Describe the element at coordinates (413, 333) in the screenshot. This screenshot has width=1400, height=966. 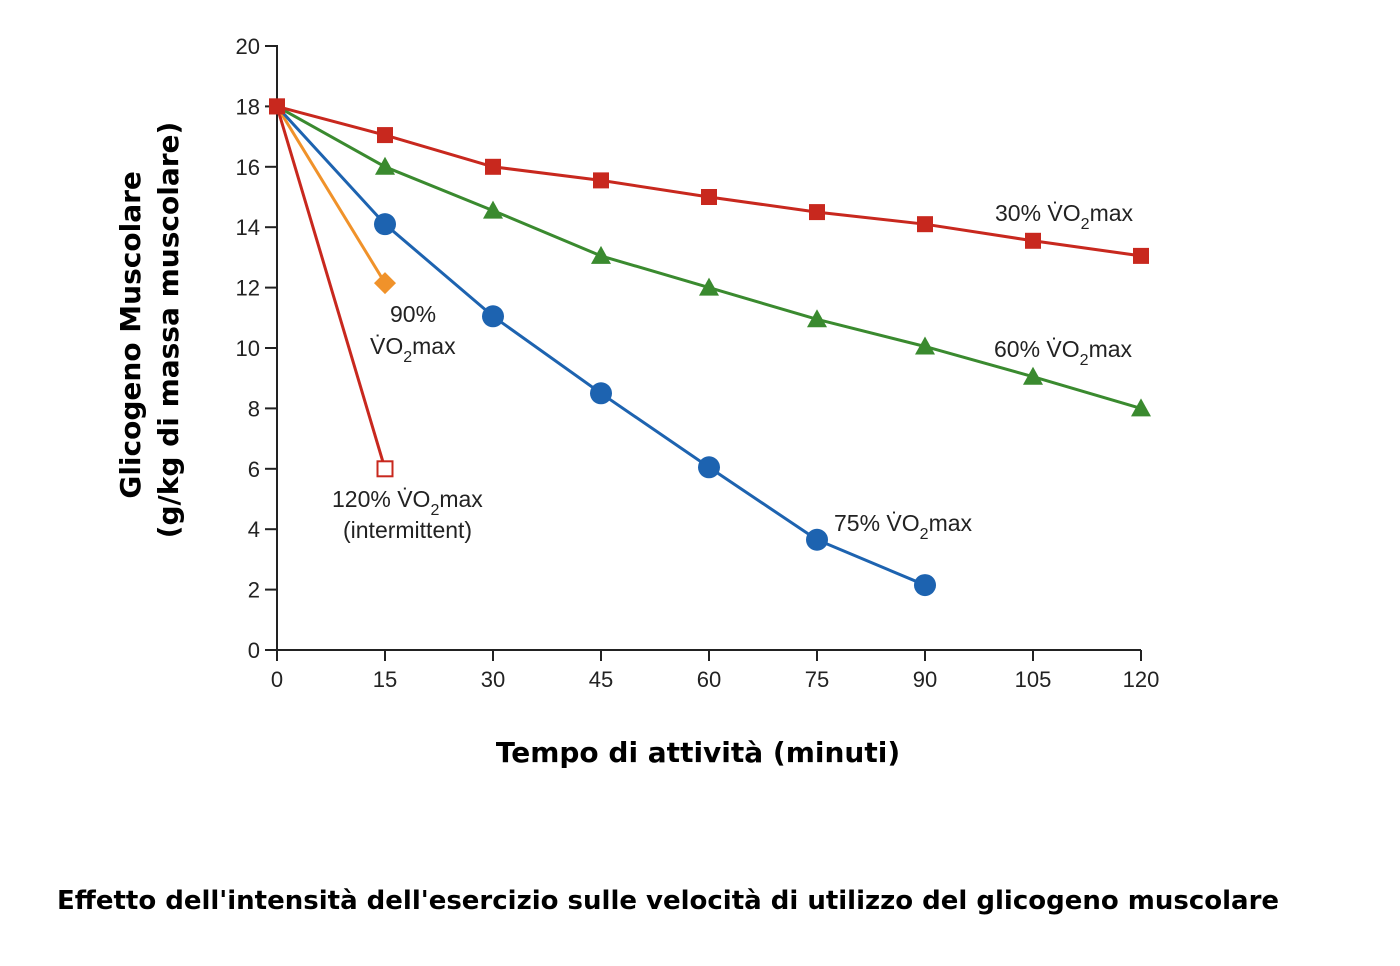
I see `series-label-90: 90% V̇O2max` at that location.